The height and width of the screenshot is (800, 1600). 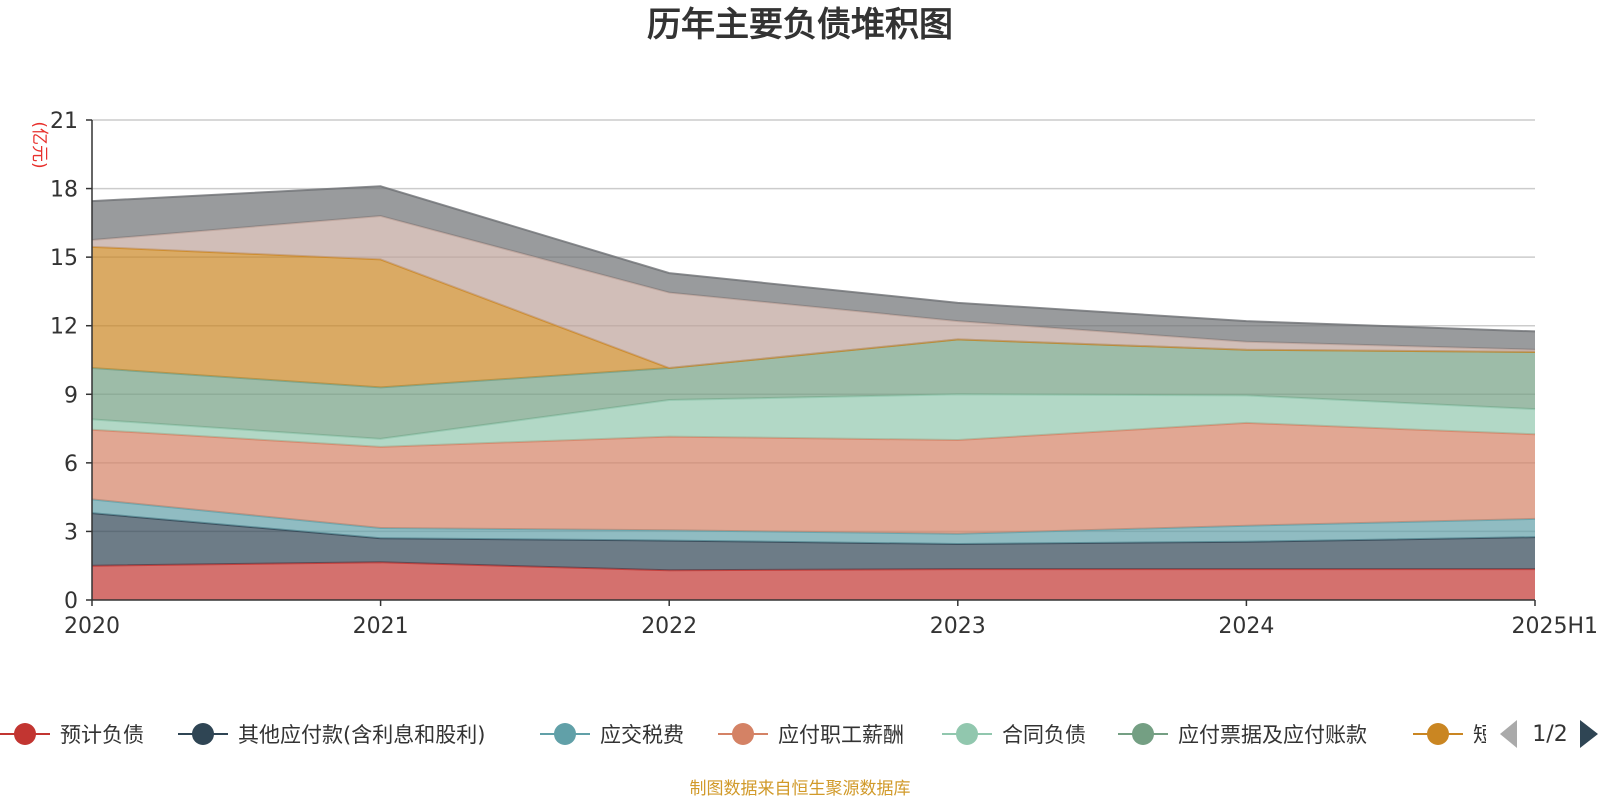 What do you see at coordinates (381, 626) in the screenshot?
I see `x-tick-label: 2021` at bounding box center [381, 626].